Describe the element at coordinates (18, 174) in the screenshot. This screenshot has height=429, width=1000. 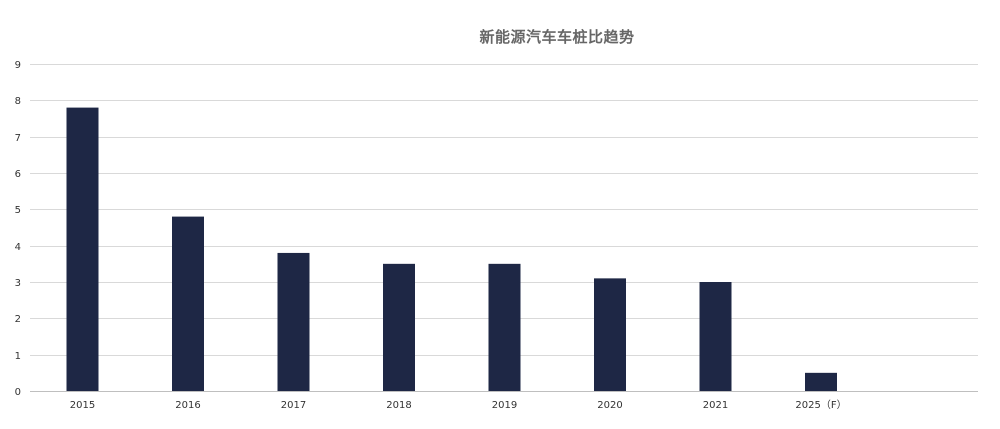
I see `y-tick-label: 6` at that location.